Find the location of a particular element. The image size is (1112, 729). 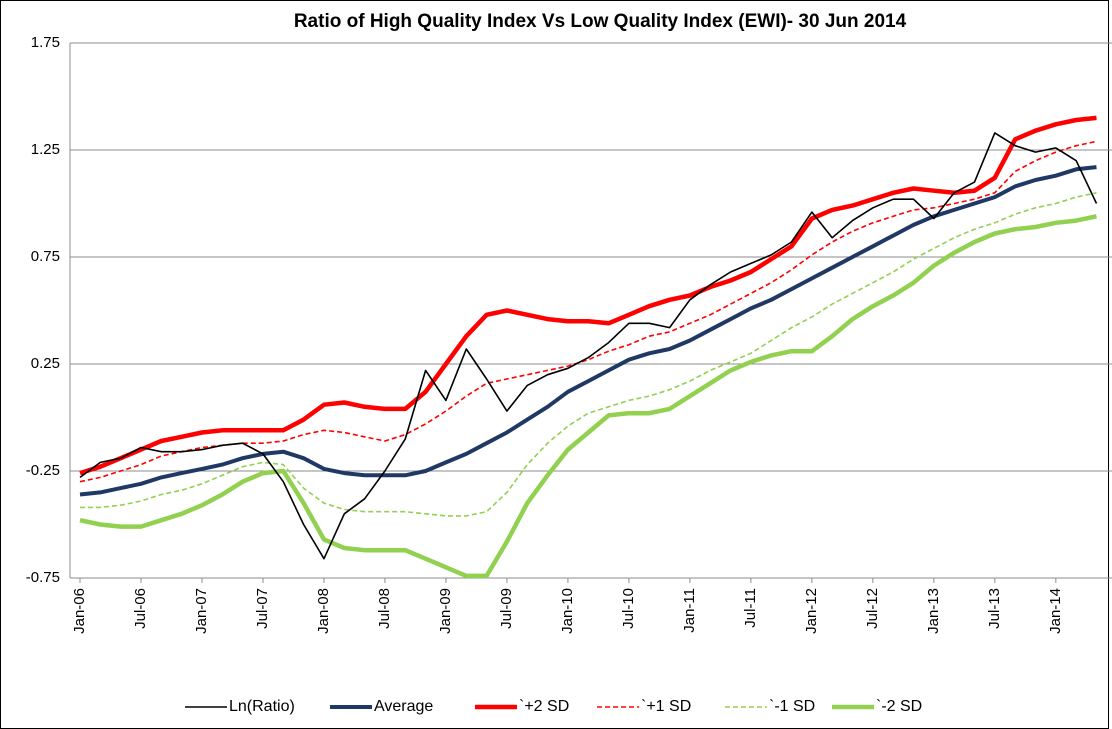

x-tick-label: Jan-11 is located at coordinates (689, 610).